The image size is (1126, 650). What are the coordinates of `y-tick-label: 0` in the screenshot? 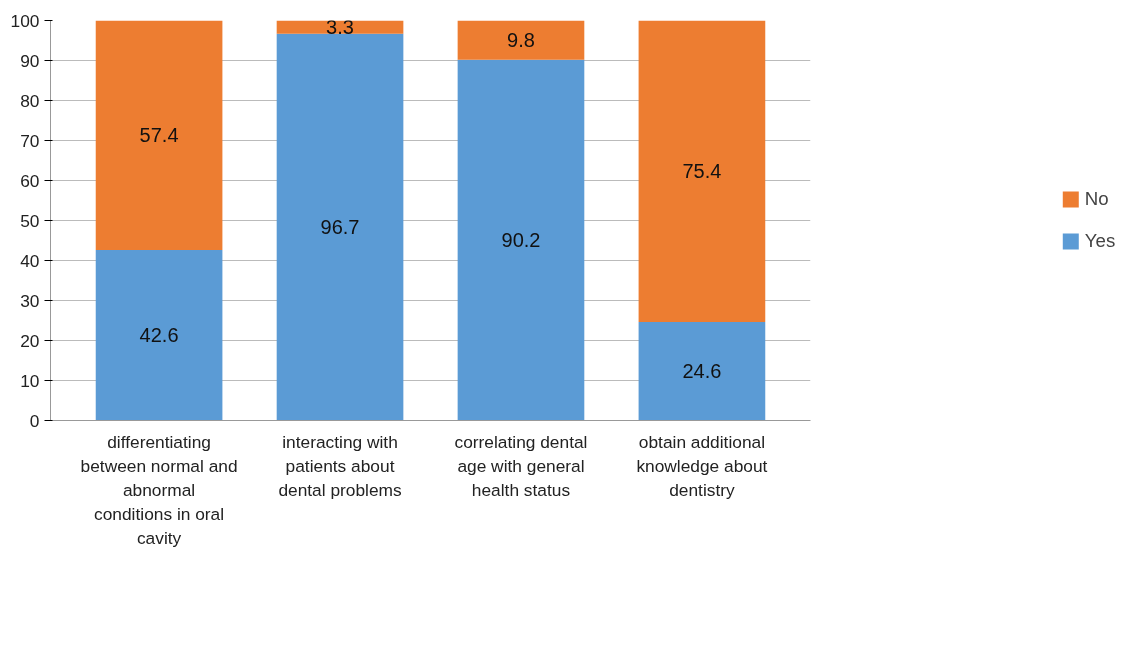 It's located at (34, 420).